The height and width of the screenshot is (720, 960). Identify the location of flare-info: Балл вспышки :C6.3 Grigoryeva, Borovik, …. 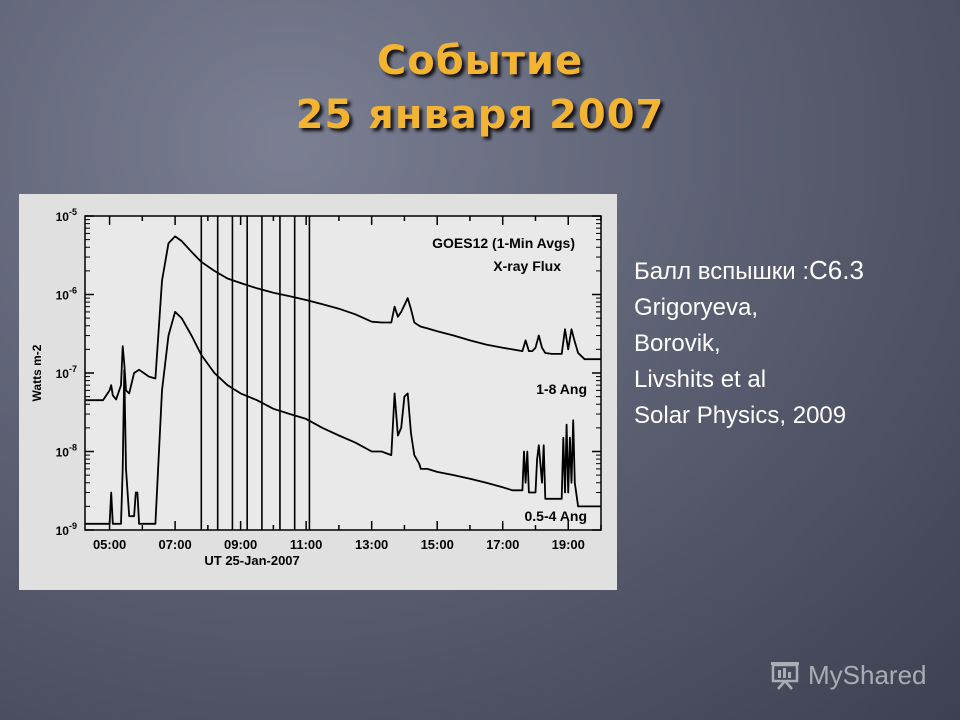
(794, 343).